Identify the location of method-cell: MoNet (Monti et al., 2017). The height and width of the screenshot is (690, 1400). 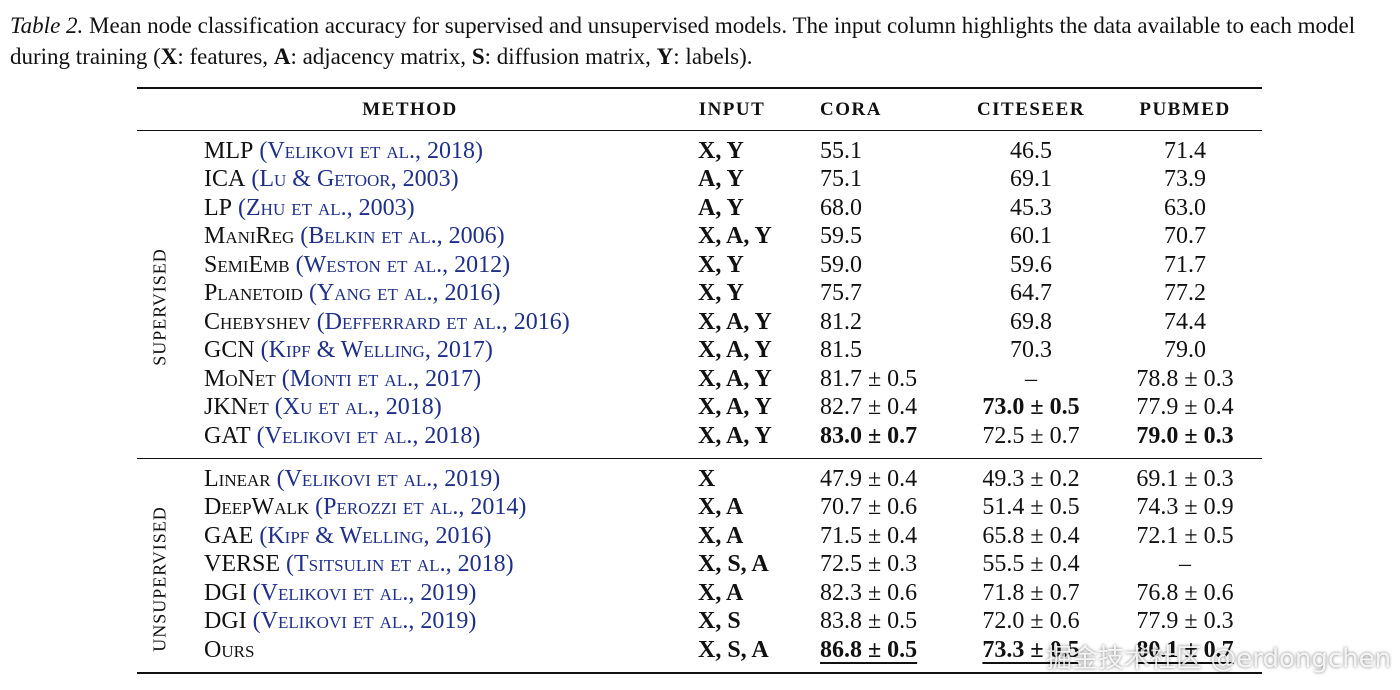
(342, 379).